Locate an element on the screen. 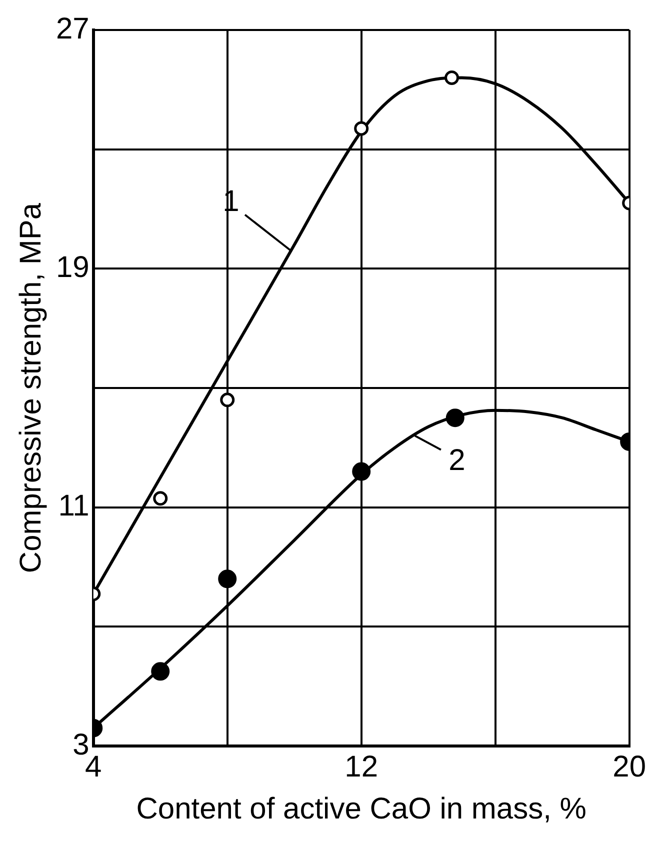 The height and width of the screenshot is (842, 658). y-tick-label: 3 is located at coordinates (81, 745).